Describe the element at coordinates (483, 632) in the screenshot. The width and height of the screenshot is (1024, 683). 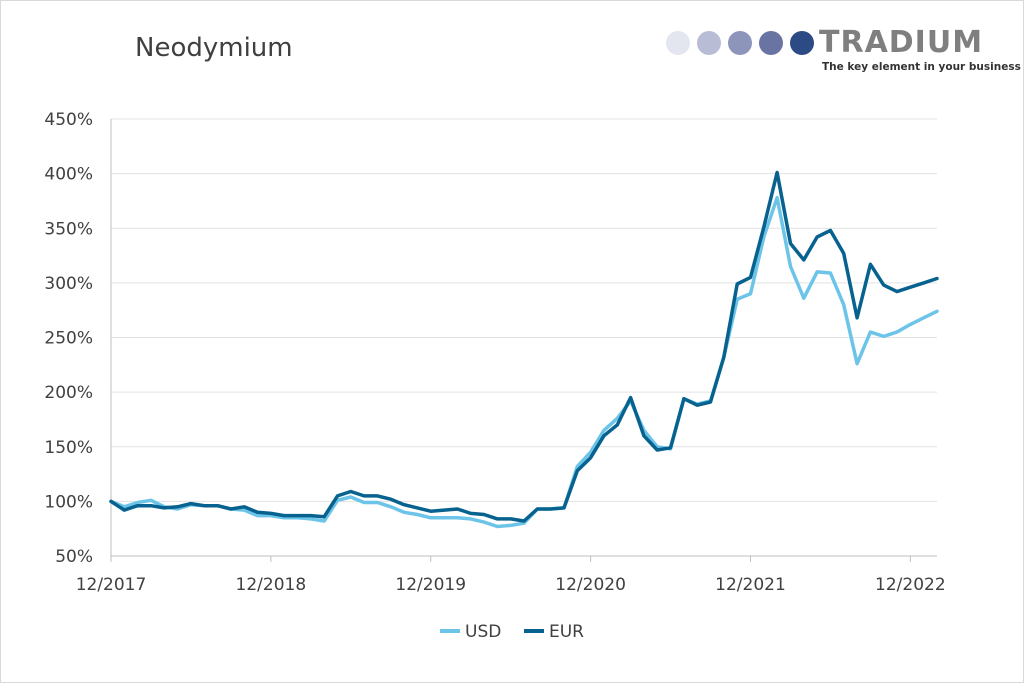
I see `legend-label-usd: USD` at that location.